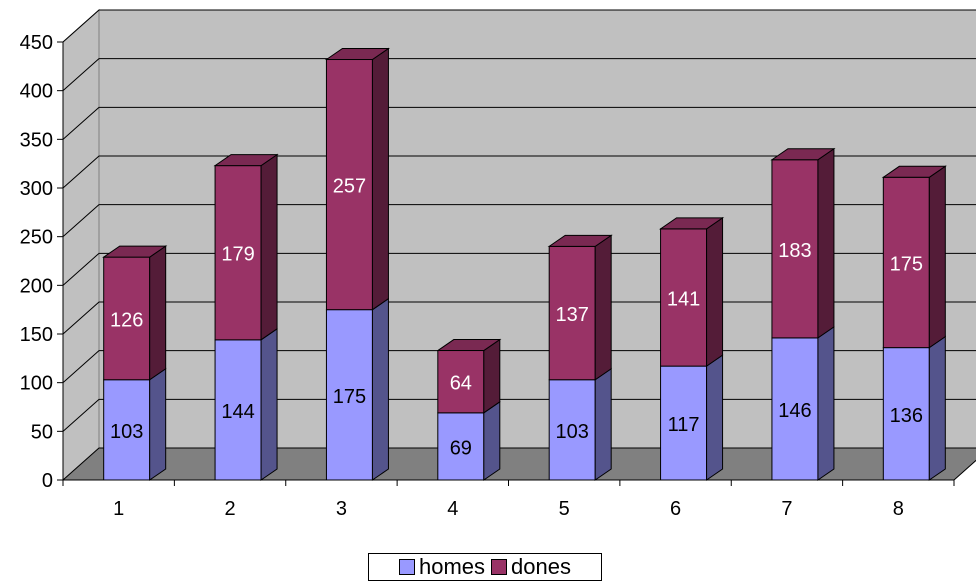  I want to click on legend-swatch-dones, so click(499, 567).